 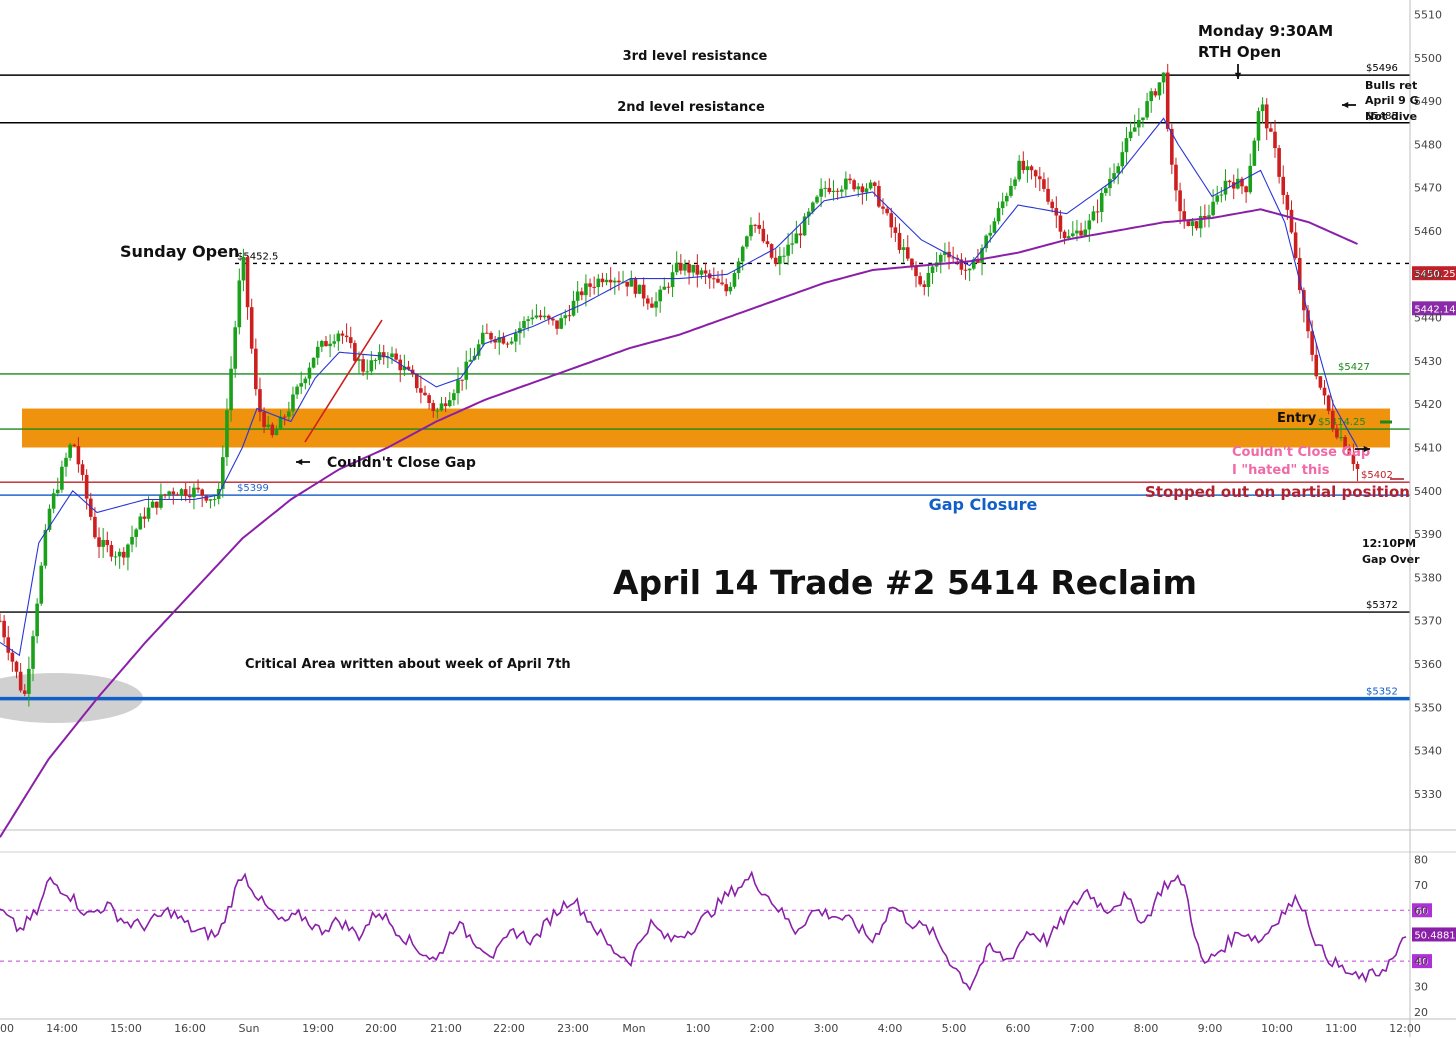 I want to click on rsi-panel, so click(x=705, y=931).